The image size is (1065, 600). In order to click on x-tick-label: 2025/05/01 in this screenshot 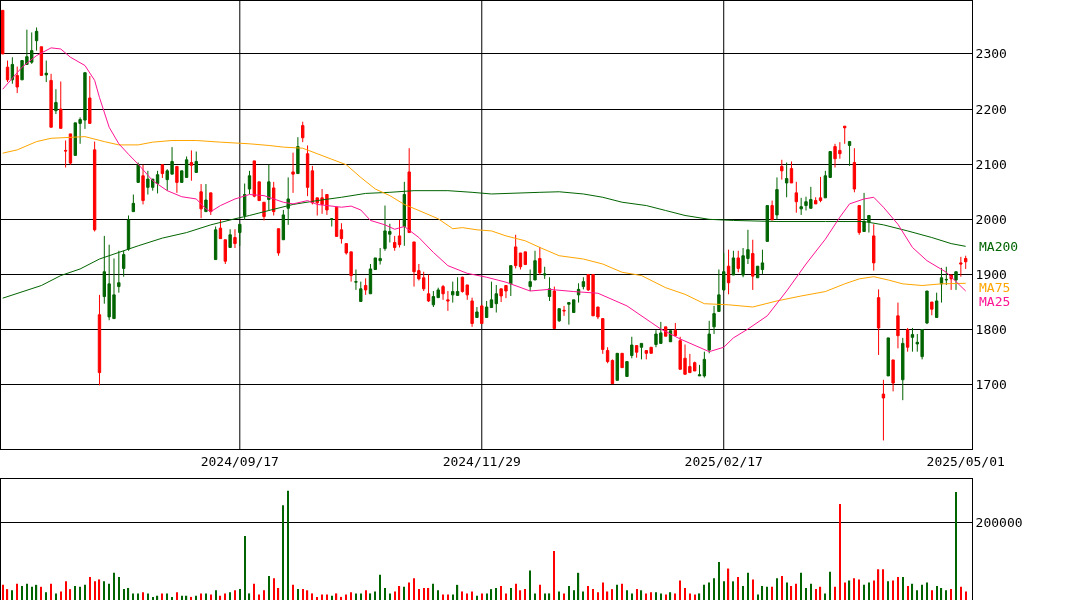, I will do `click(965, 461)`.